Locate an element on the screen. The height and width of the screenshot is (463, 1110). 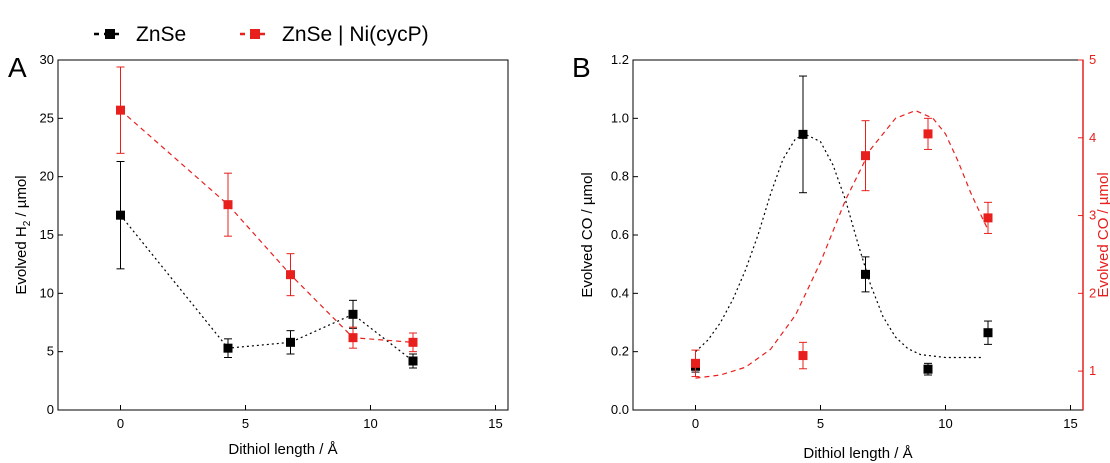
x-tick-label-a-15: 15 is located at coordinates (495, 423).